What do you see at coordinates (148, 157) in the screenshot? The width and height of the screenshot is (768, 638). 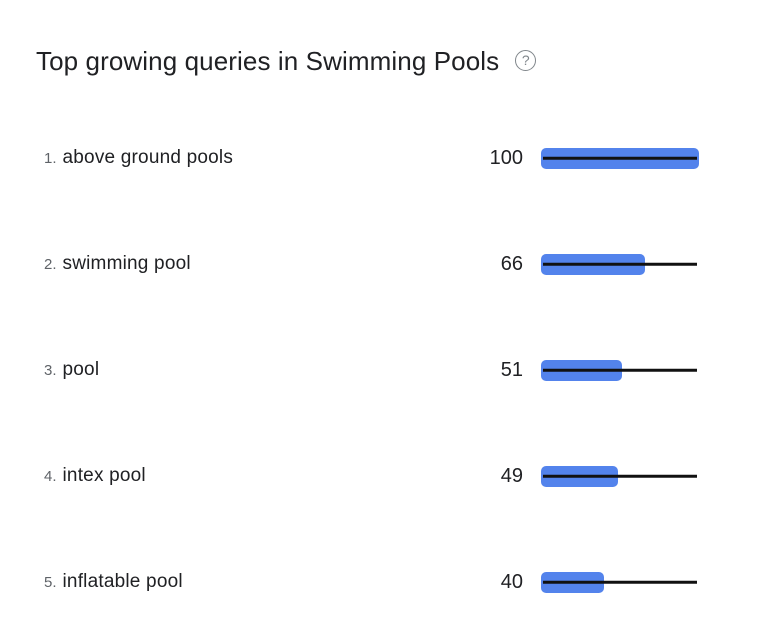 I see `query-label: above ground pools` at bounding box center [148, 157].